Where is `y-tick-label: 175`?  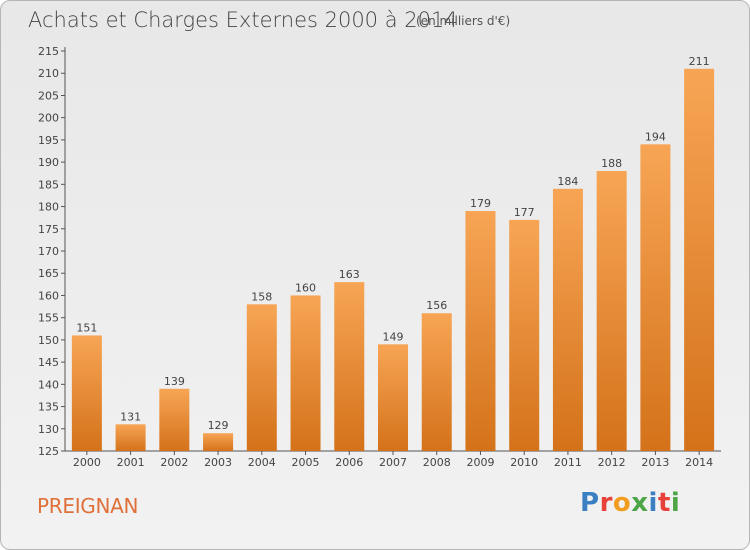
y-tick-label: 175 is located at coordinates (48, 229).